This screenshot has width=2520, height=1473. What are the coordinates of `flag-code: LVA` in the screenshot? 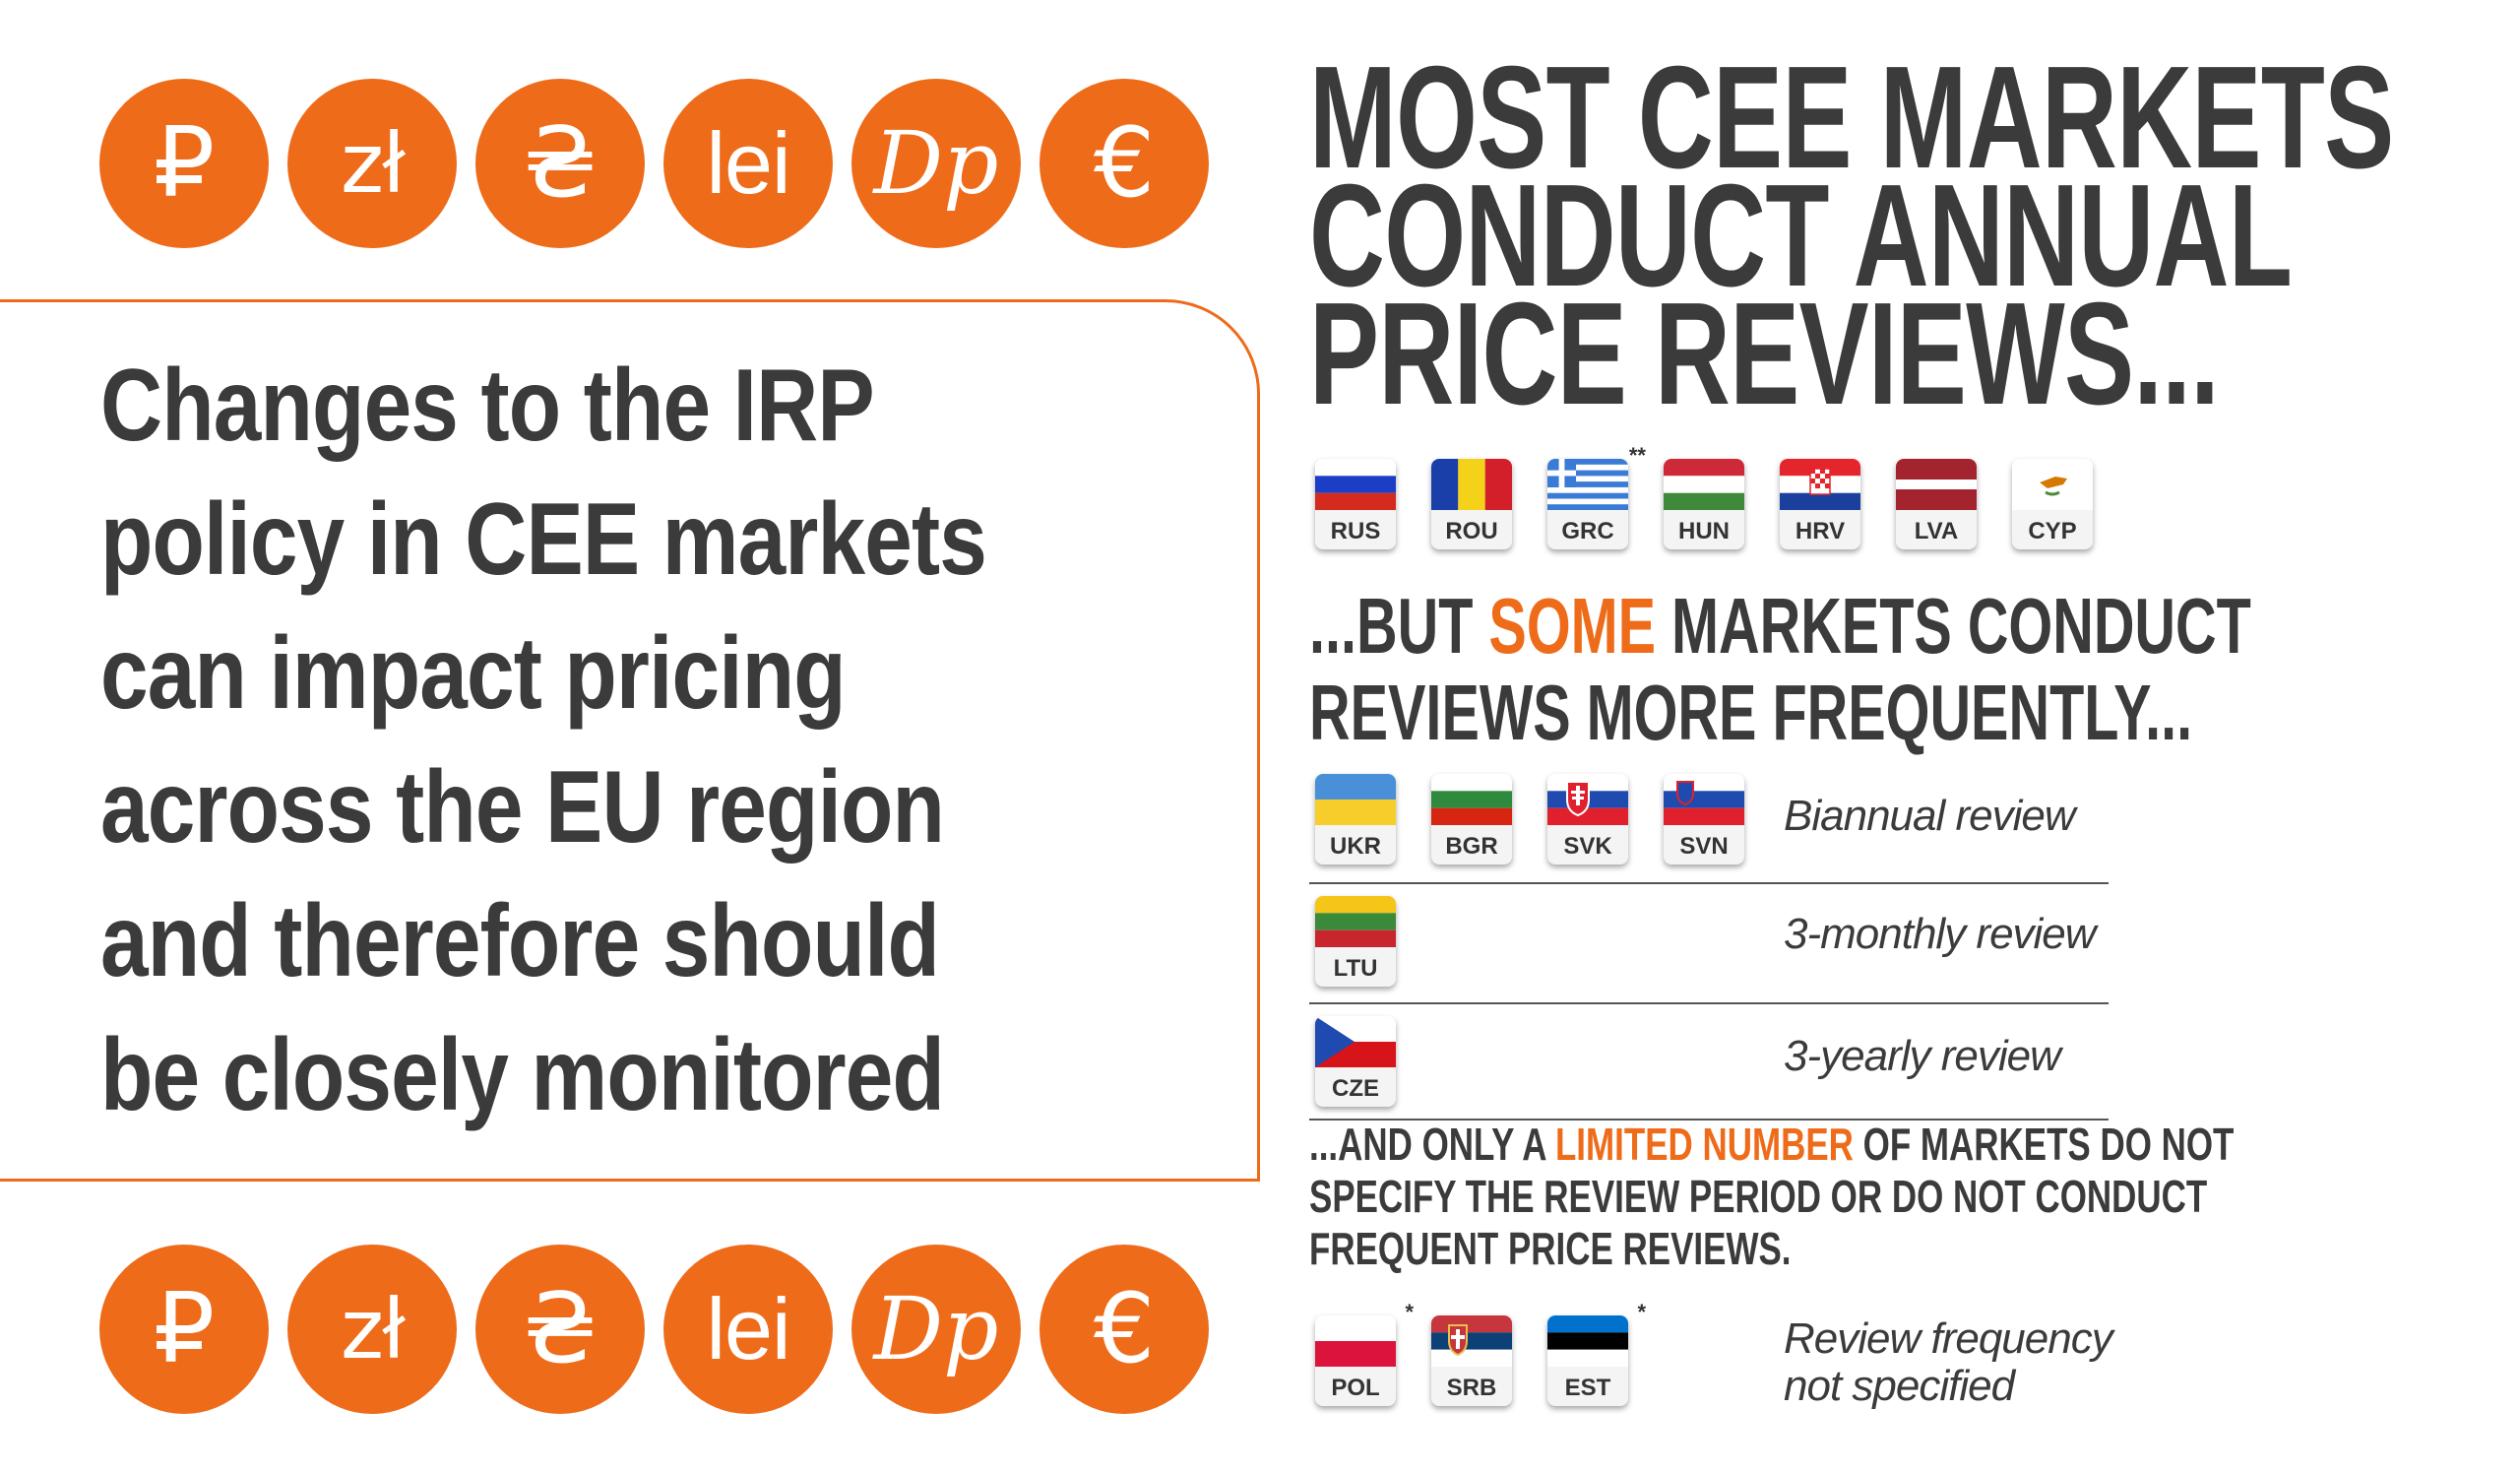 It's located at (1936, 531).